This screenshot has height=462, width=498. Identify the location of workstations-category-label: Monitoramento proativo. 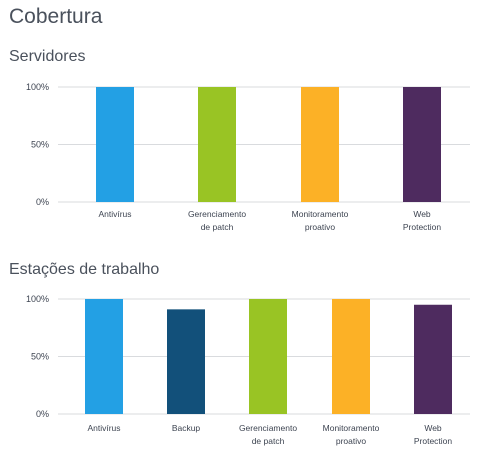
(351, 434).